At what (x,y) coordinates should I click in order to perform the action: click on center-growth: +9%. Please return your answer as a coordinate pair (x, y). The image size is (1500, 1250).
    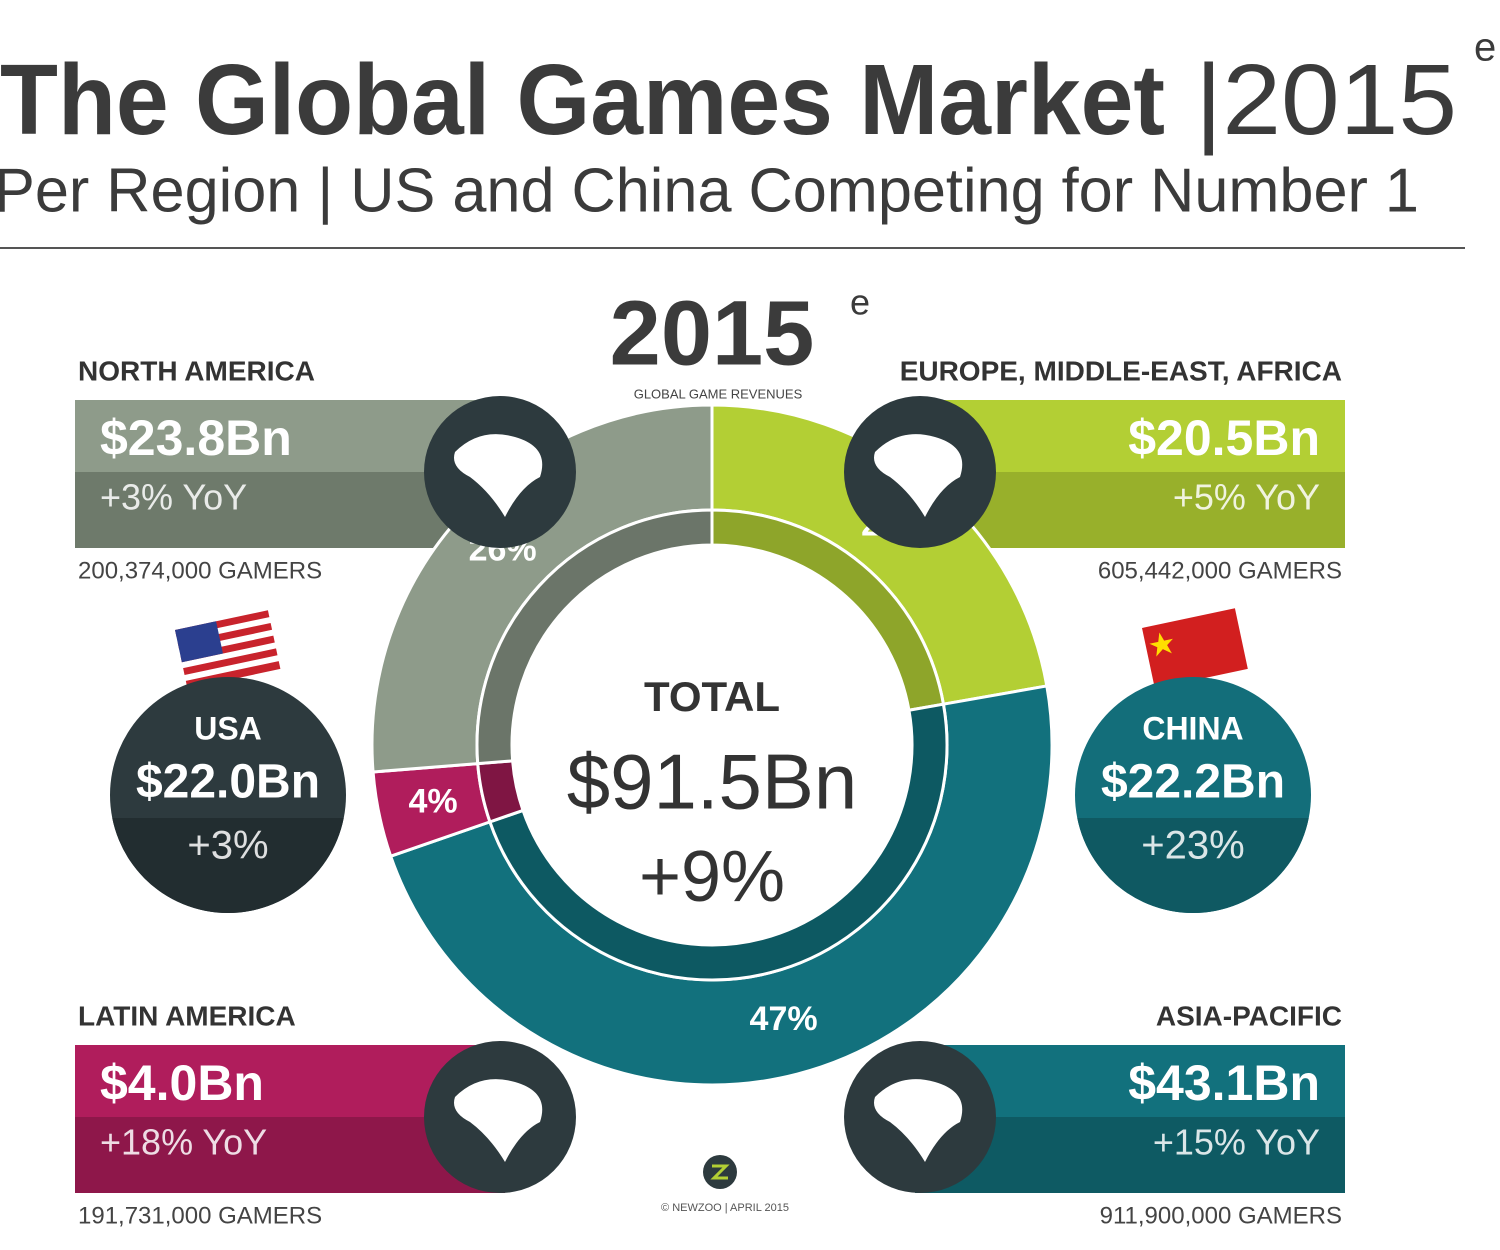
    Looking at the image, I should click on (712, 877).